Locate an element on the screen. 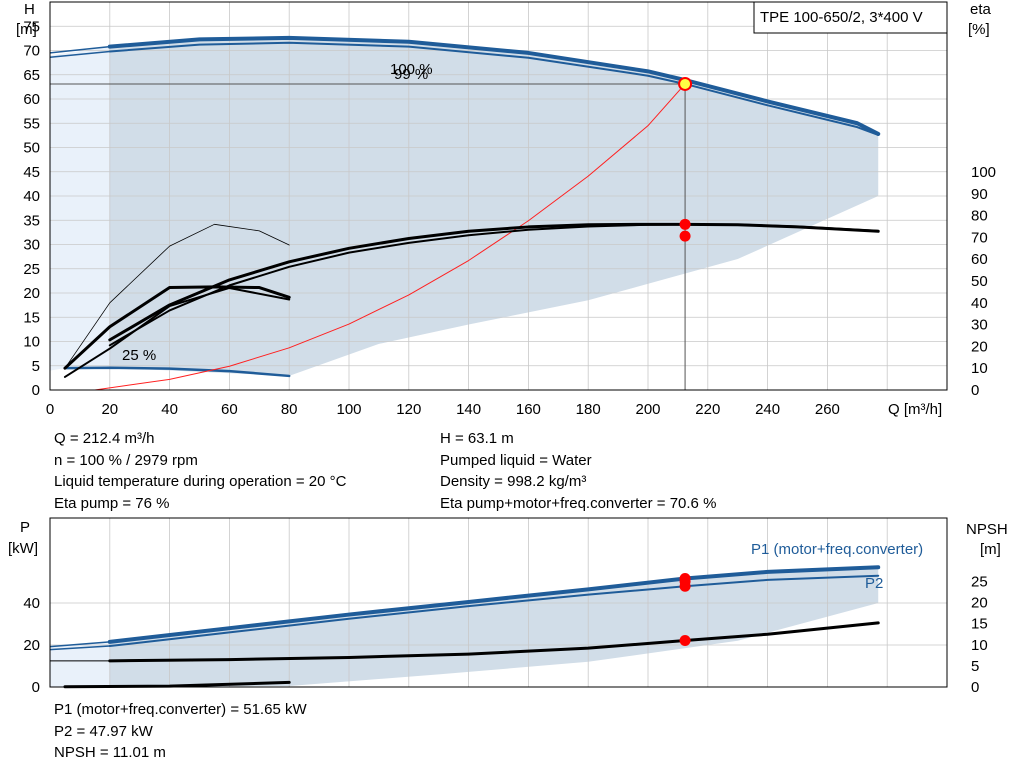 The width and height of the screenshot is (1024, 781). h-tick-50: 50 is located at coordinates (31, 148).